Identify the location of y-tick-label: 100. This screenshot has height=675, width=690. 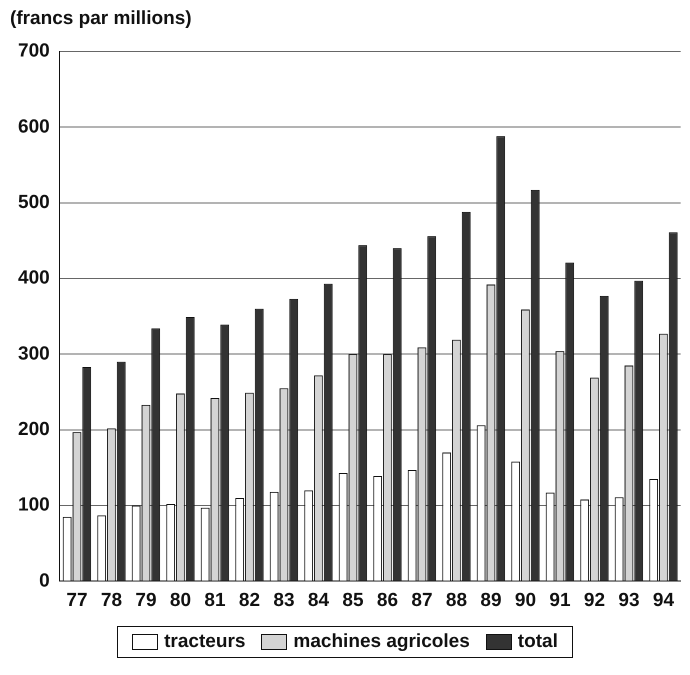
(34, 505).